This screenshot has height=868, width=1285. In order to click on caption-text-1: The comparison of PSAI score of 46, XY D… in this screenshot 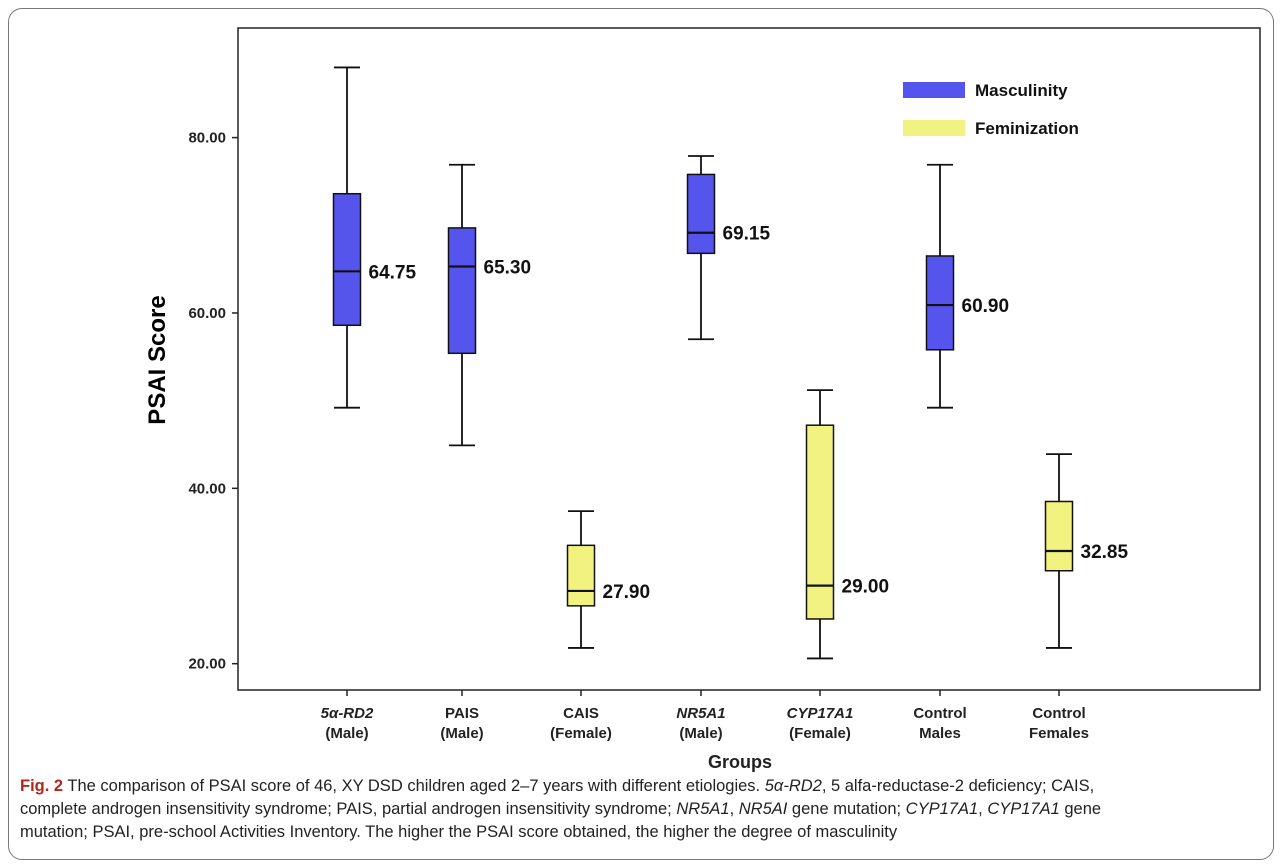, I will do `click(414, 786)`.